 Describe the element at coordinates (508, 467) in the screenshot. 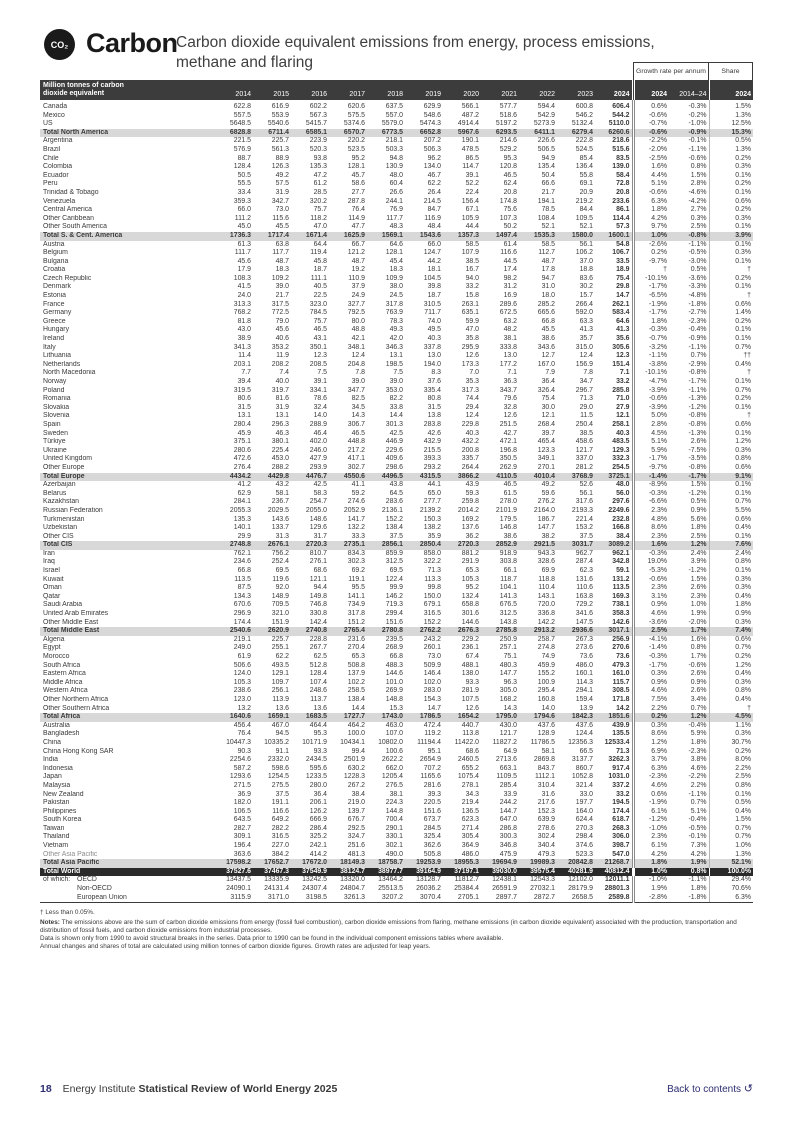

I see `table-cell: 262.9` at that location.